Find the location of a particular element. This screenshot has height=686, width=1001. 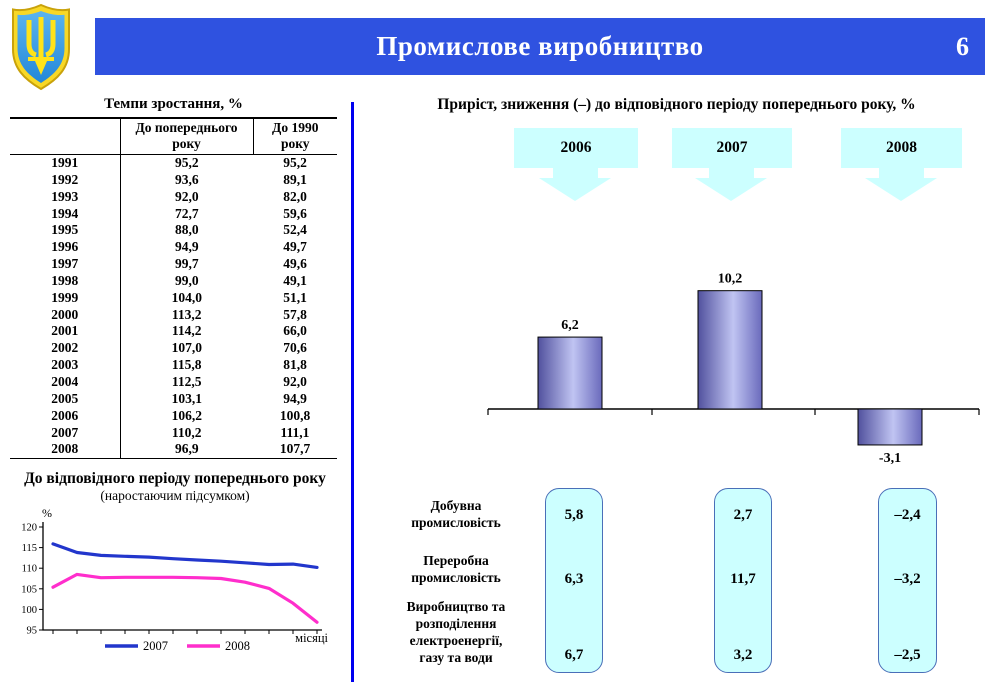

year-cell: 2002 is located at coordinates (65, 349).